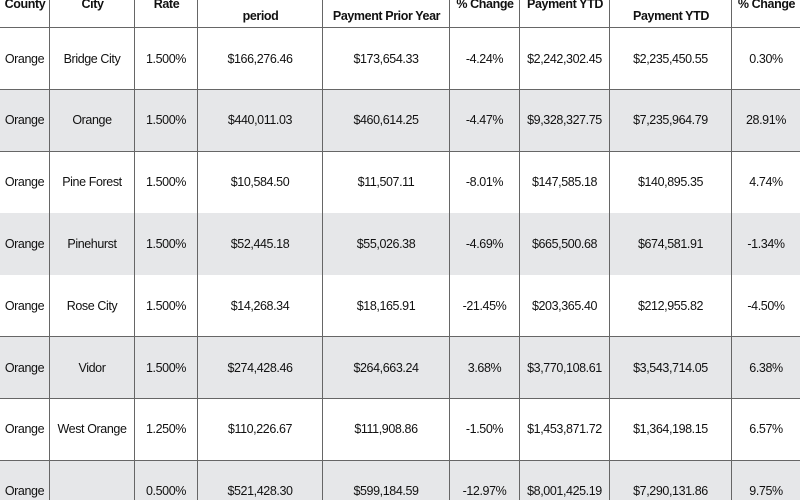 This screenshot has height=500, width=800. What do you see at coordinates (386, 368) in the screenshot?
I see `table-cell: $264,663.24` at bounding box center [386, 368].